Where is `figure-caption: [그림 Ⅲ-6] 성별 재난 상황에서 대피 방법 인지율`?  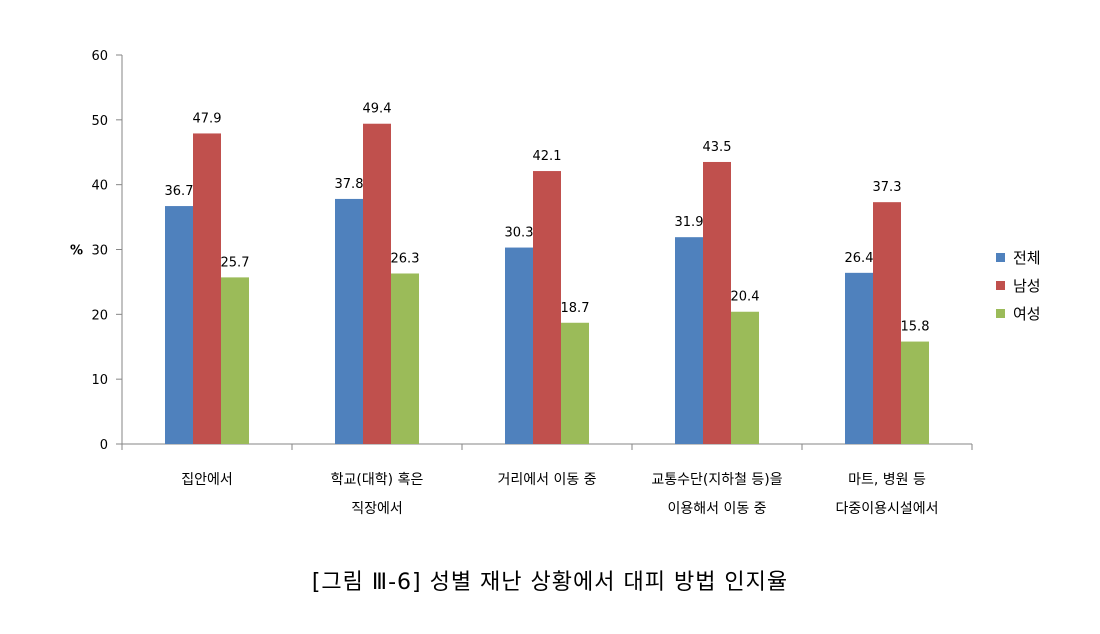
figure-caption: [그림 Ⅲ-6] 성별 재난 상황에서 대피 방법 인지율 is located at coordinates (550, 582).